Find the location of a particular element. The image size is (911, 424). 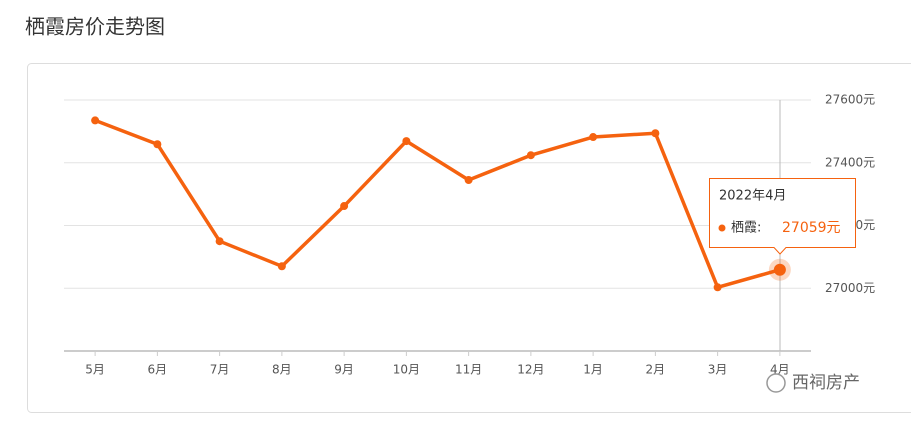

x-tick-label: 1月 is located at coordinates (593, 370).